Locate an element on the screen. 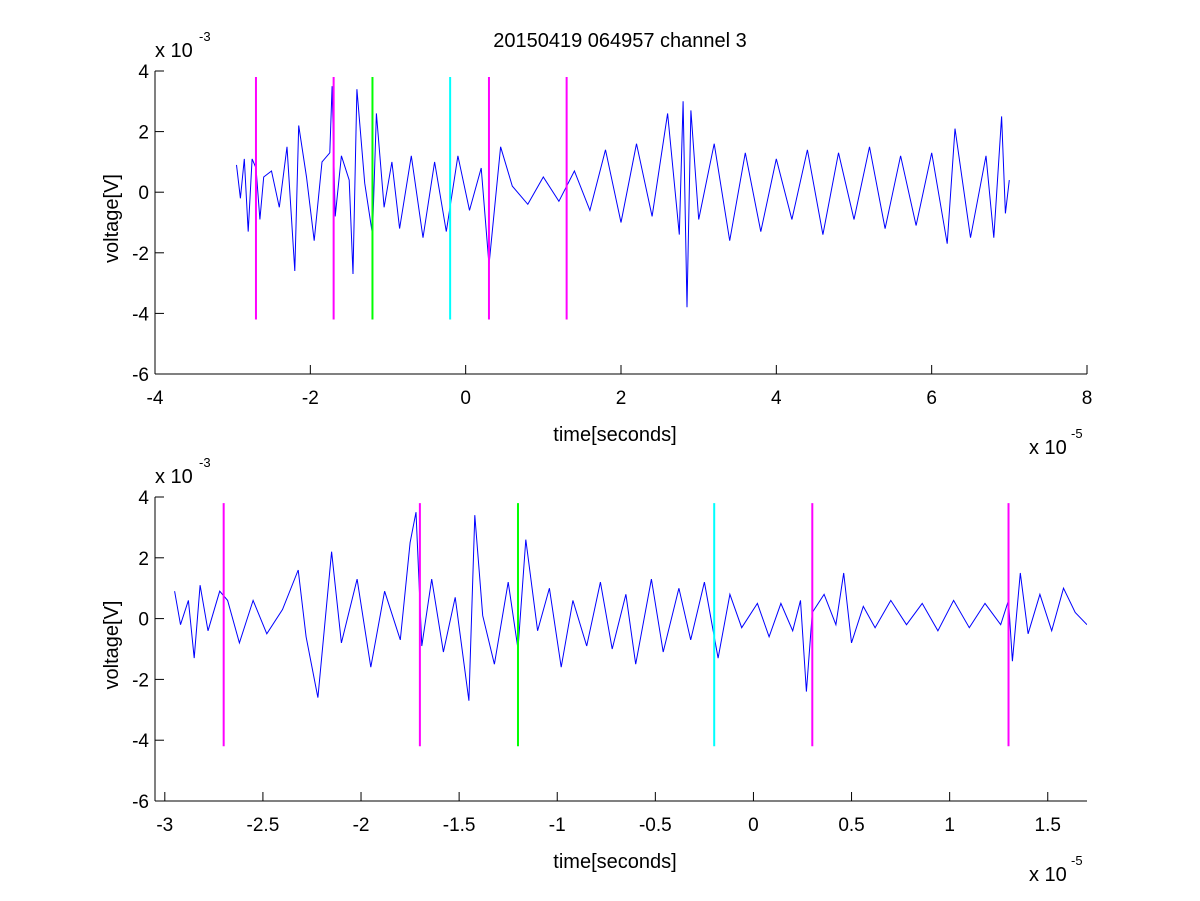 This screenshot has width=1200, height=901. top-y-tick-label: -2 is located at coordinates (140, 254).